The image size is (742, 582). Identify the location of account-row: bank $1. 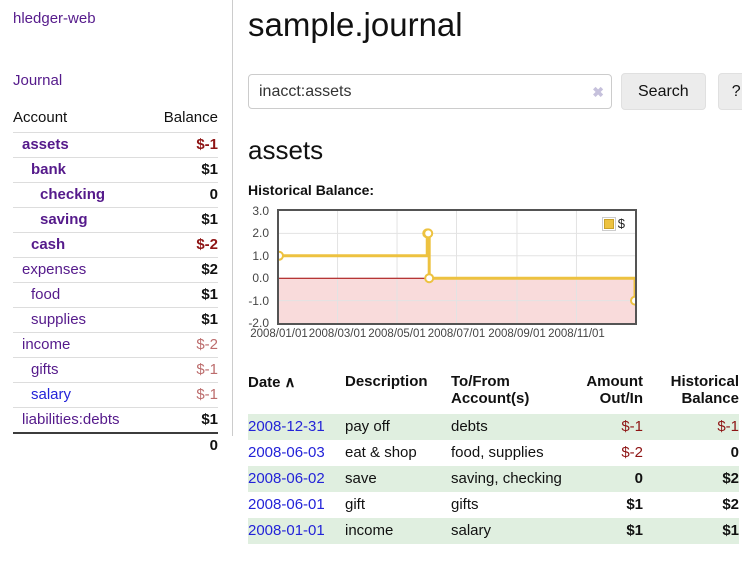
(115, 170).